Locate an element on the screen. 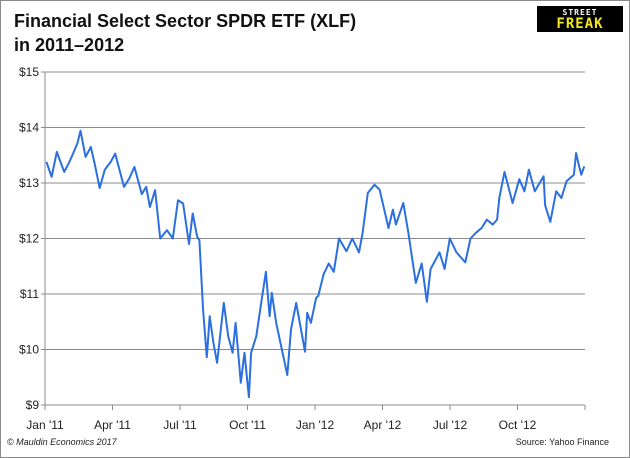  x-tick-label: Jul '12 is located at coordinates (450, 425).